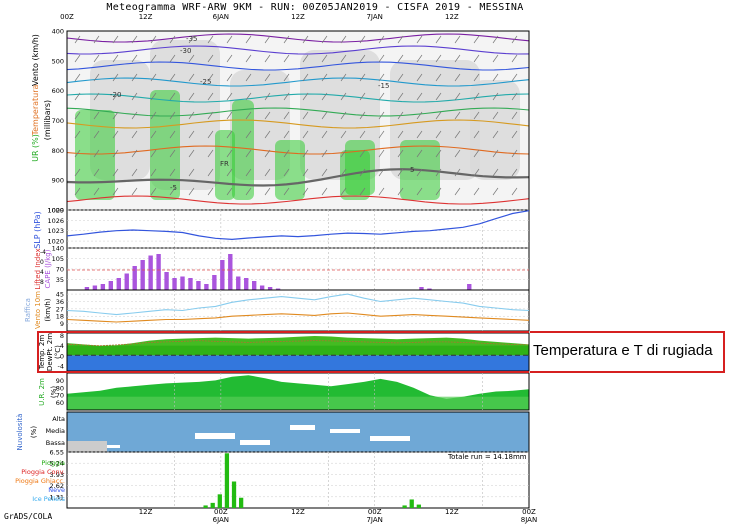 This screenshot has width=729, height=524. Describe the element at coordinates (47, 120) in the screenshot. I see `upper-air-ylabel-mb: (millibars)` at that location.